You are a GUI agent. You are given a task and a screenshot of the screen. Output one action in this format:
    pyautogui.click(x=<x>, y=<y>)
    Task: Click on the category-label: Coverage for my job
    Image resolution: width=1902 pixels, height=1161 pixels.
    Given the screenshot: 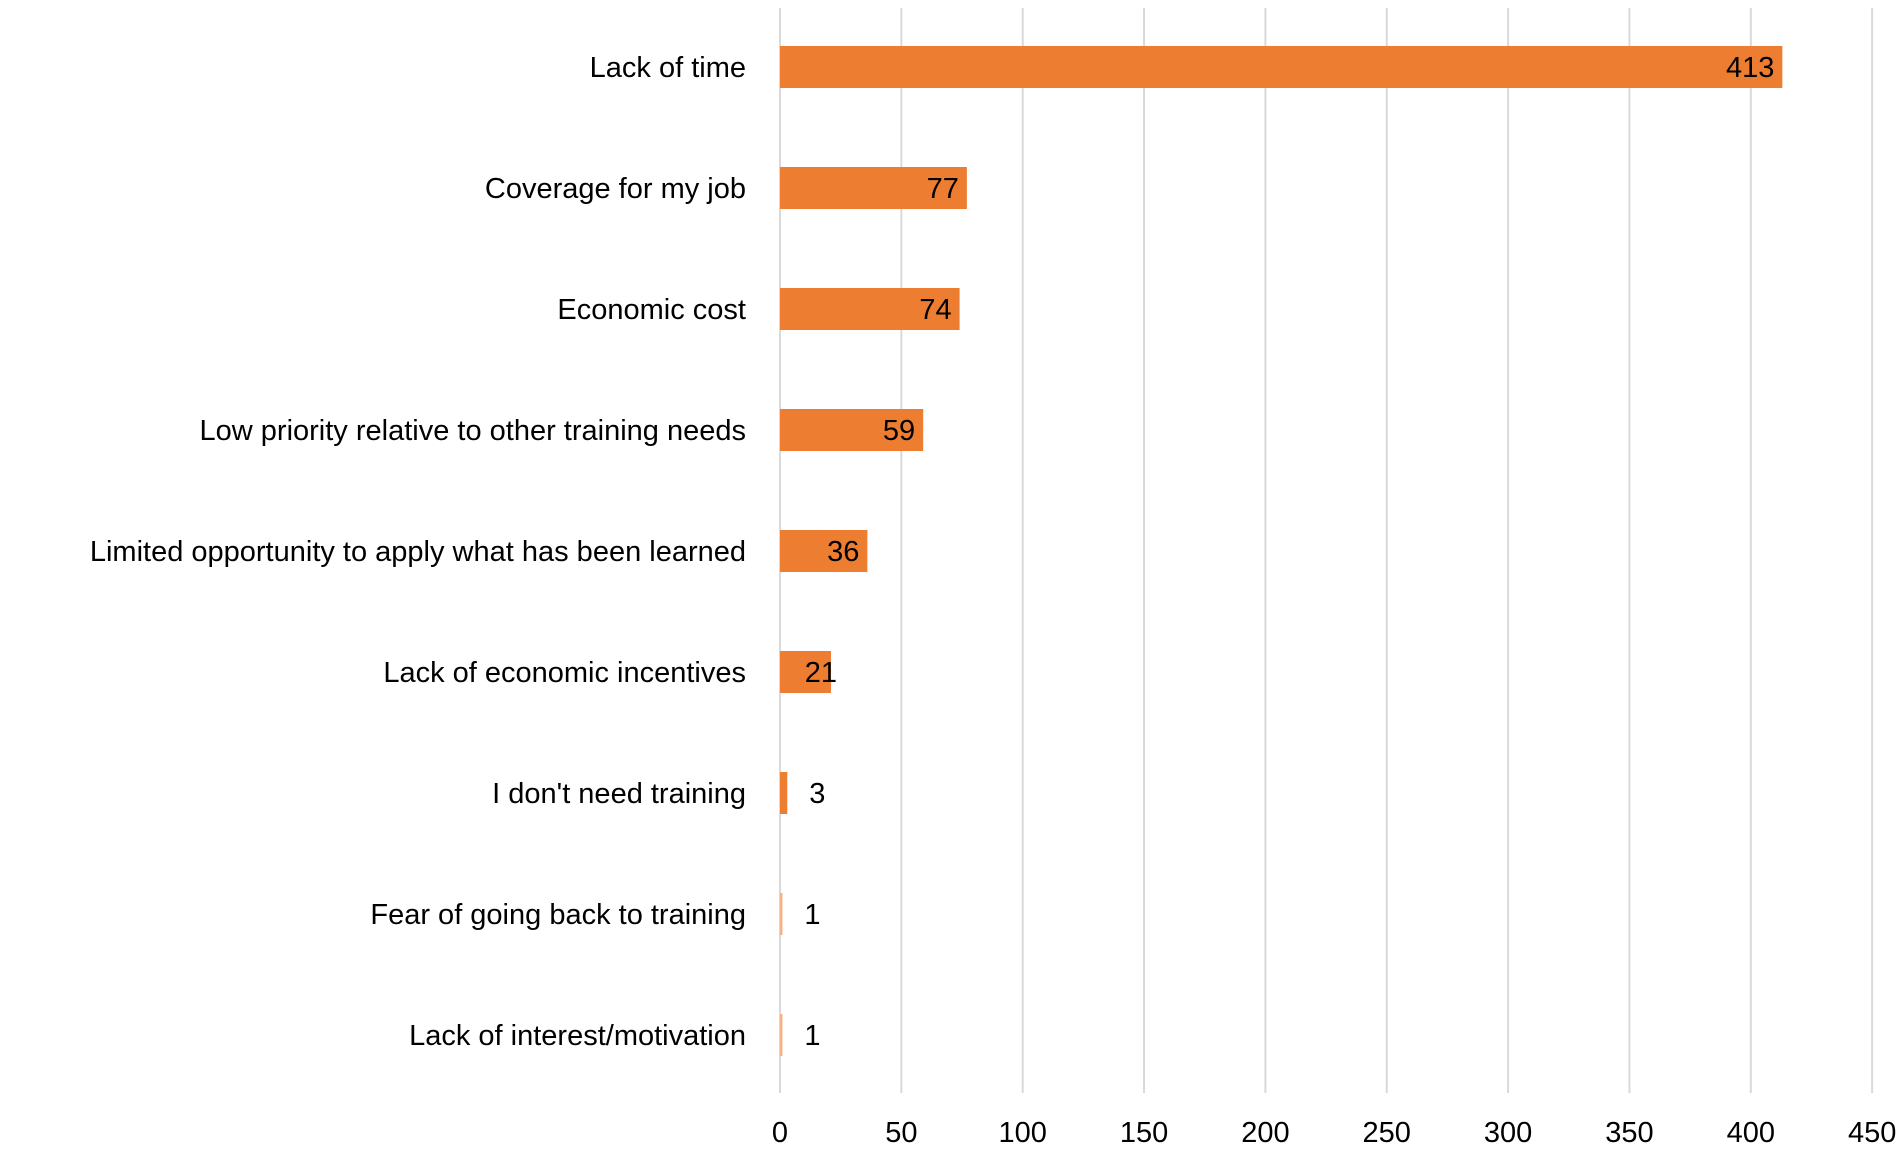 What is the action you would take?
    pyautogui.click(x=615, y=189)
    